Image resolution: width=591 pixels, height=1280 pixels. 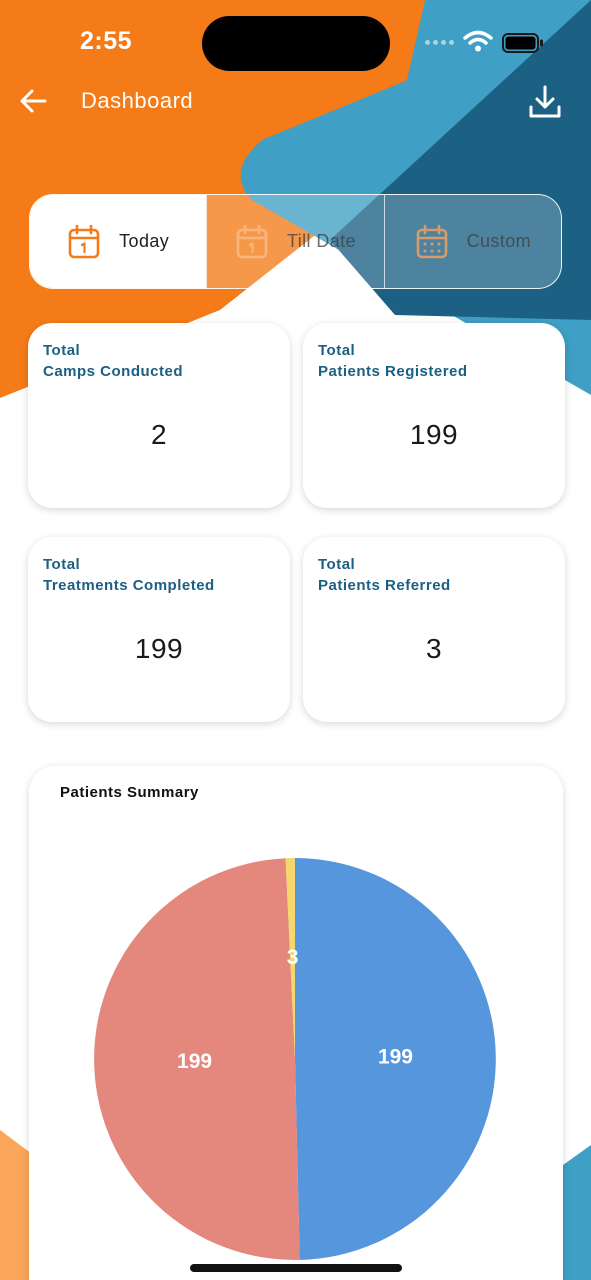 I want to click on dark-blue-background-shape, so click(x=460, y=160).